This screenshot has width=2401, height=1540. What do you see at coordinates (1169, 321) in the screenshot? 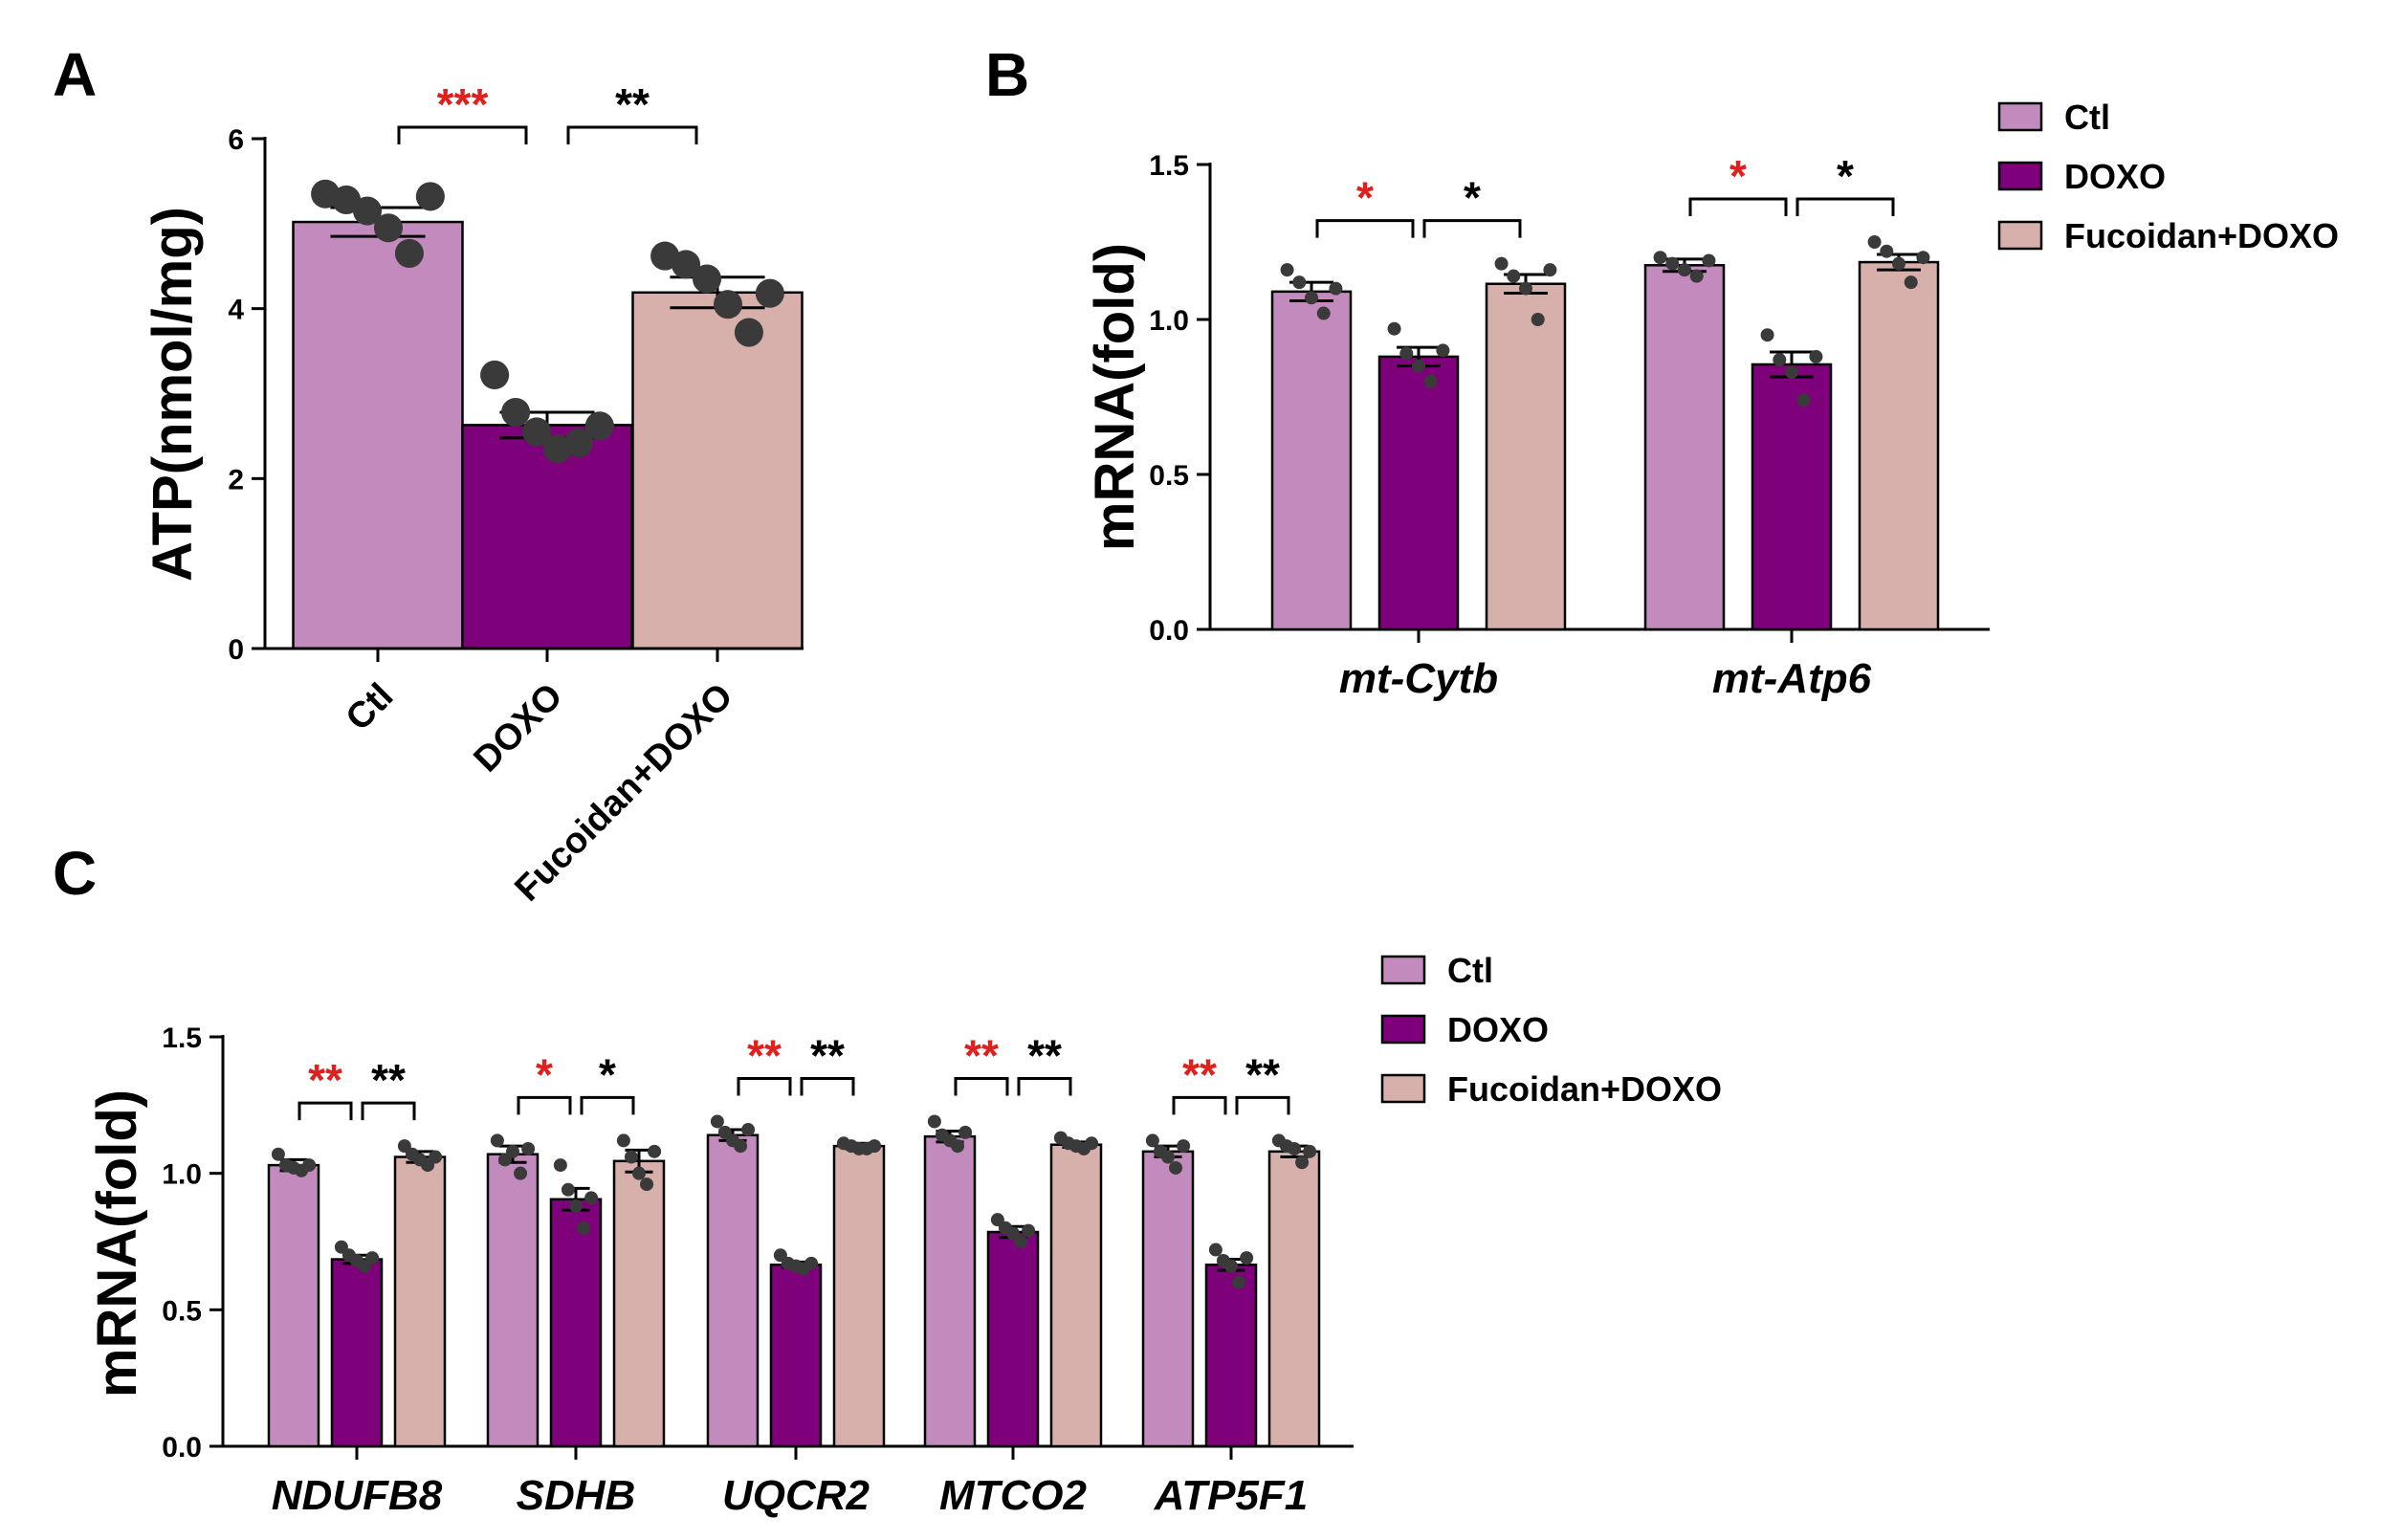
I see `y-tick-label: 1.0` at bounding box center [1169, 321].